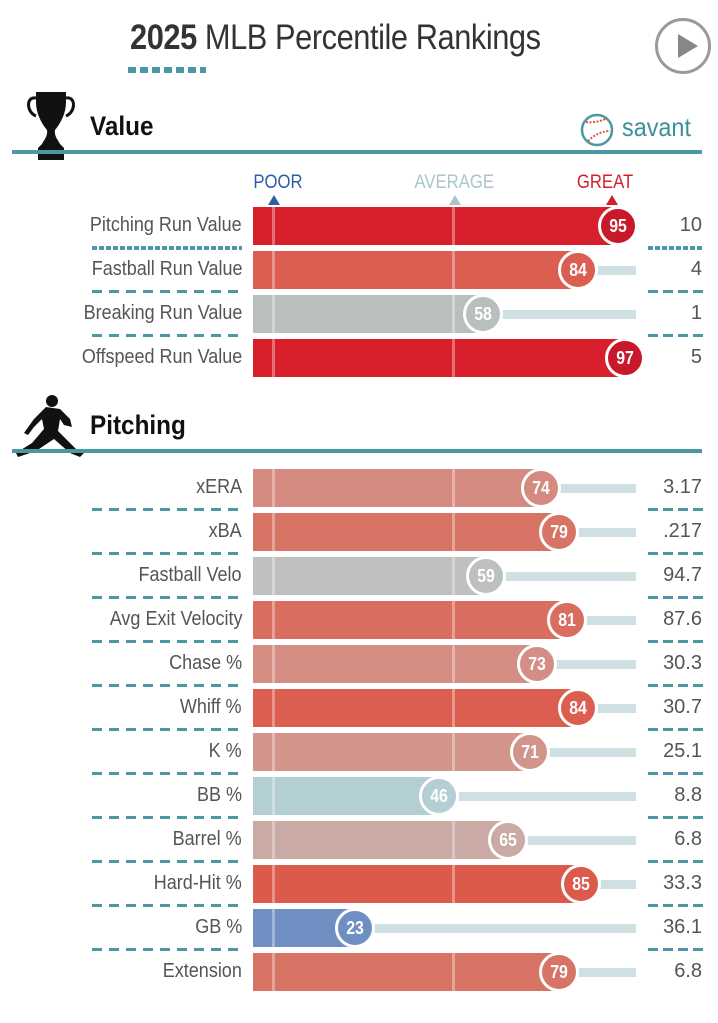 The width and height of the screenshot is (718, 1023). I want to click on metric-label: Barrel %, so click(207, 839).